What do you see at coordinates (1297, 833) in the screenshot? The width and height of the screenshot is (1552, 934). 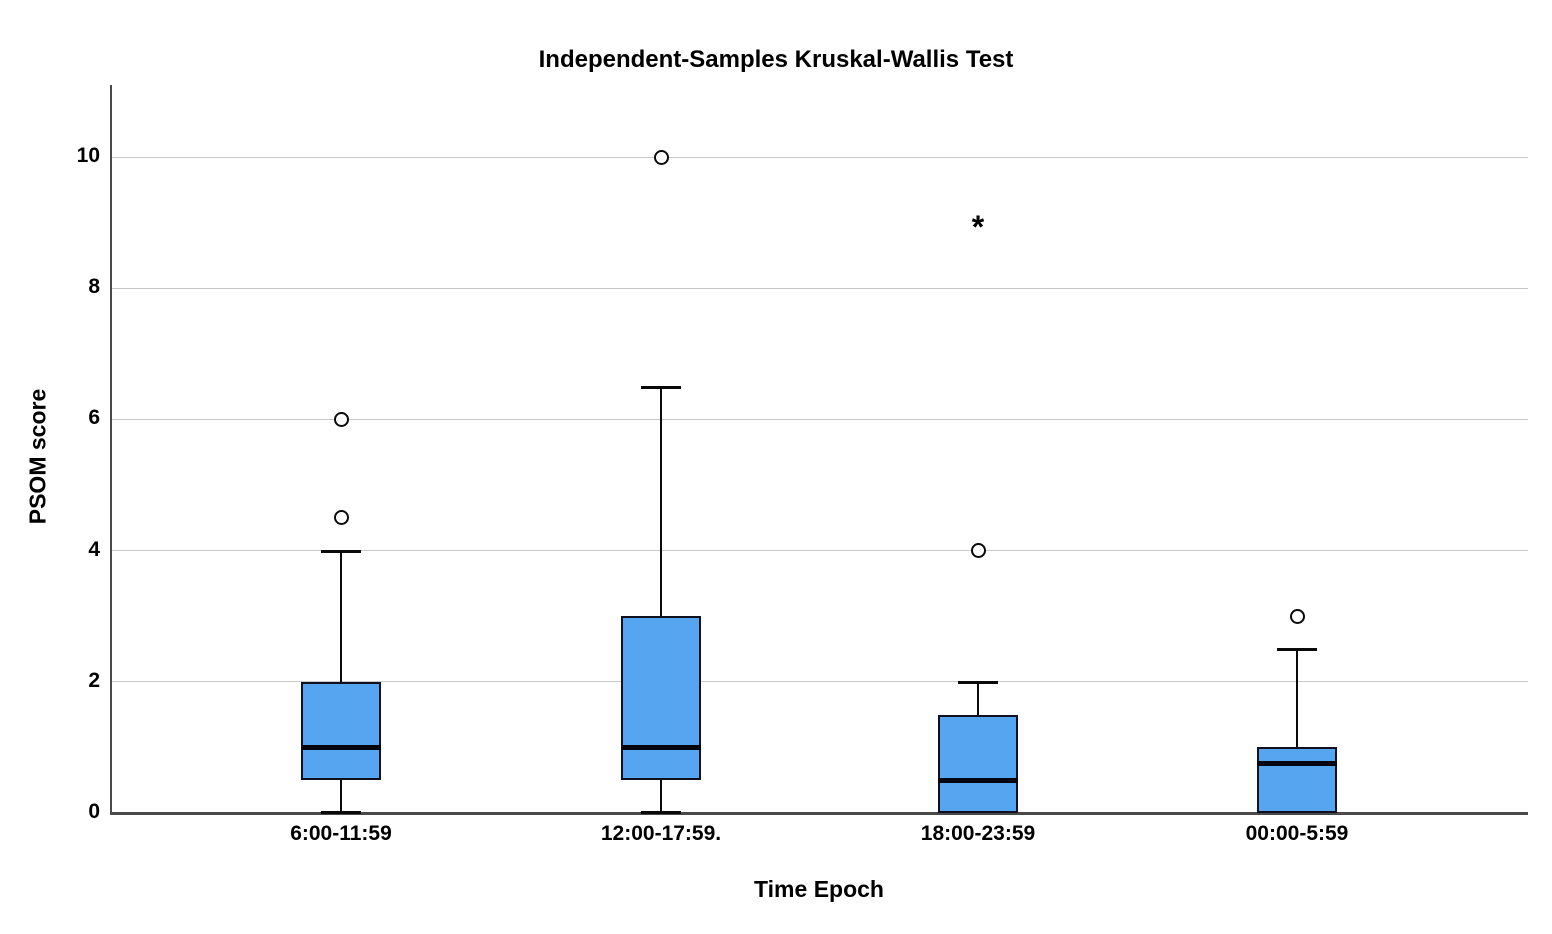 I see `x-tick-label: 00:00-5:59` at bounding box center [1297, 833].